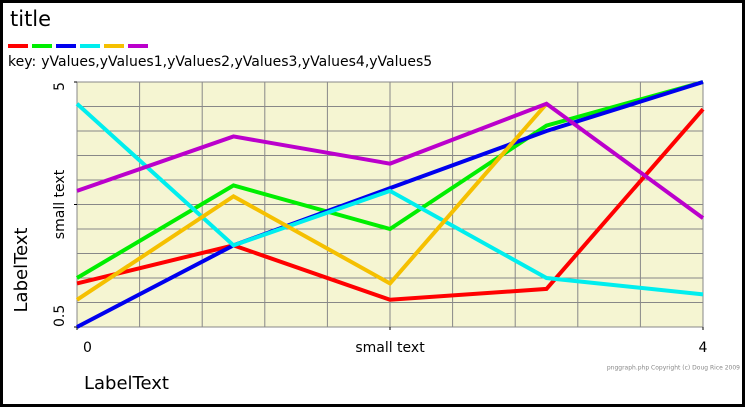 The width and height of the screenshot is (745, 407). What do you see at coordinates (126, 383) in the screenshot?
I see `x-axis-label: LabelText` at bounding box center [126, 383].